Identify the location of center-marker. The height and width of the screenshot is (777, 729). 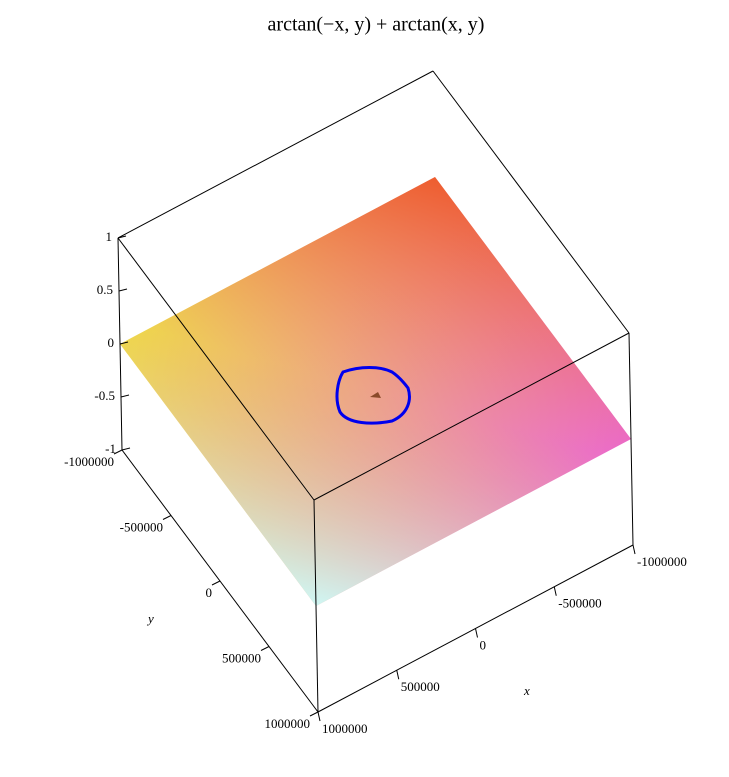
(375, 395).